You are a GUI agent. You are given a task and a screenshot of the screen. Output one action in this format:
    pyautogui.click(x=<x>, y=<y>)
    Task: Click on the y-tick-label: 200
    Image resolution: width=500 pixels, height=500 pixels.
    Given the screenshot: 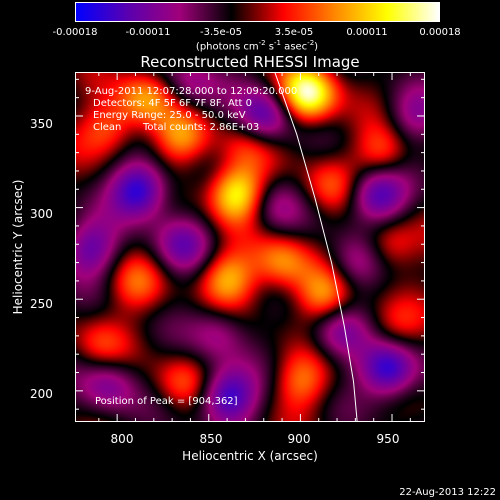 What is the action you would take?
    pyautogui.click(x=41, y=394)
    